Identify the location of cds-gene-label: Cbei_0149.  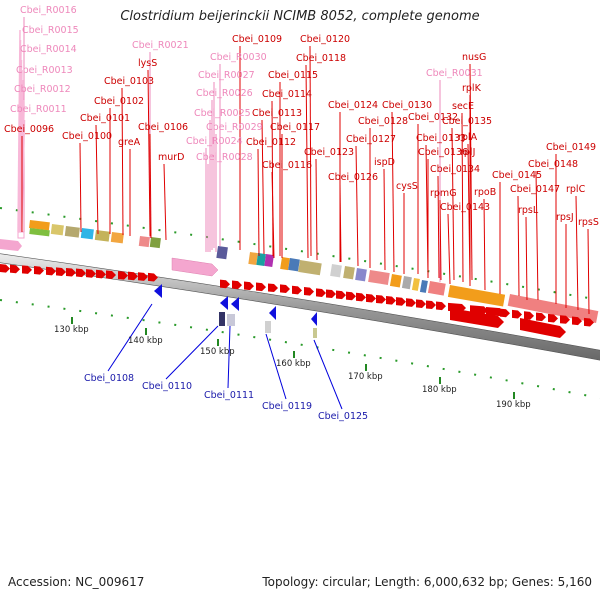
(571, 147).